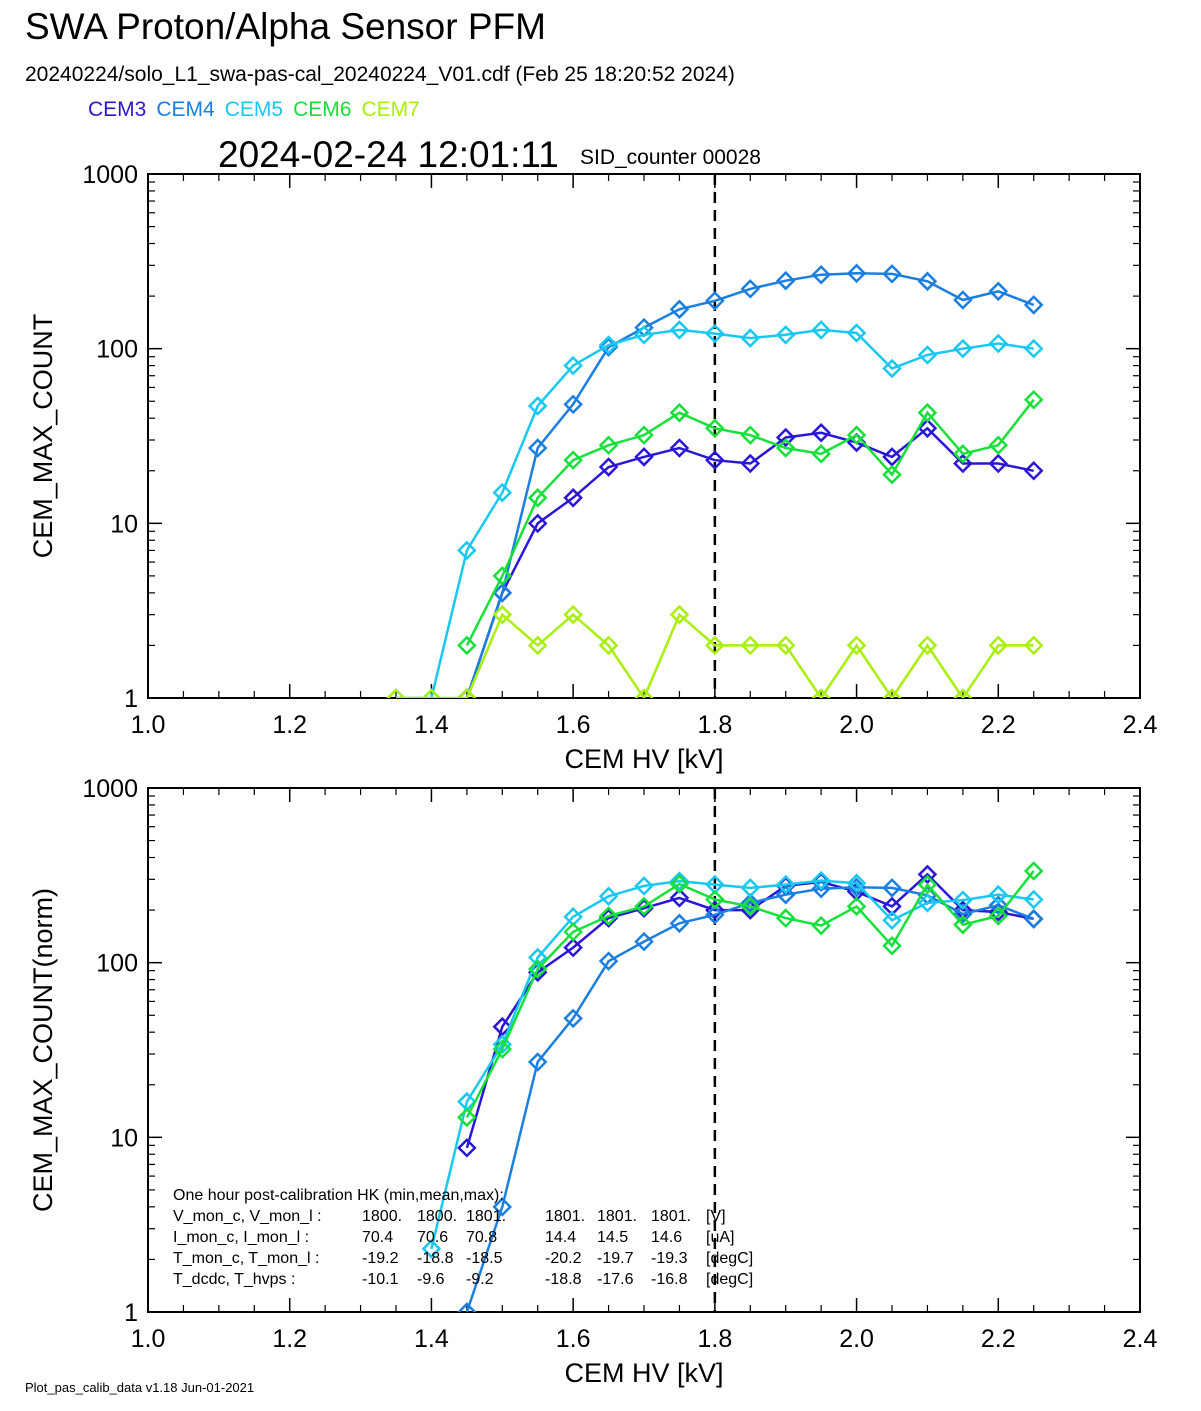 The height and width of the screenshot is (1411, 1201). What do you see at coordinates (573, 1339) in the screenshot?
I see `x-tick-label: 1.6` at bounding box center [573, 1339].